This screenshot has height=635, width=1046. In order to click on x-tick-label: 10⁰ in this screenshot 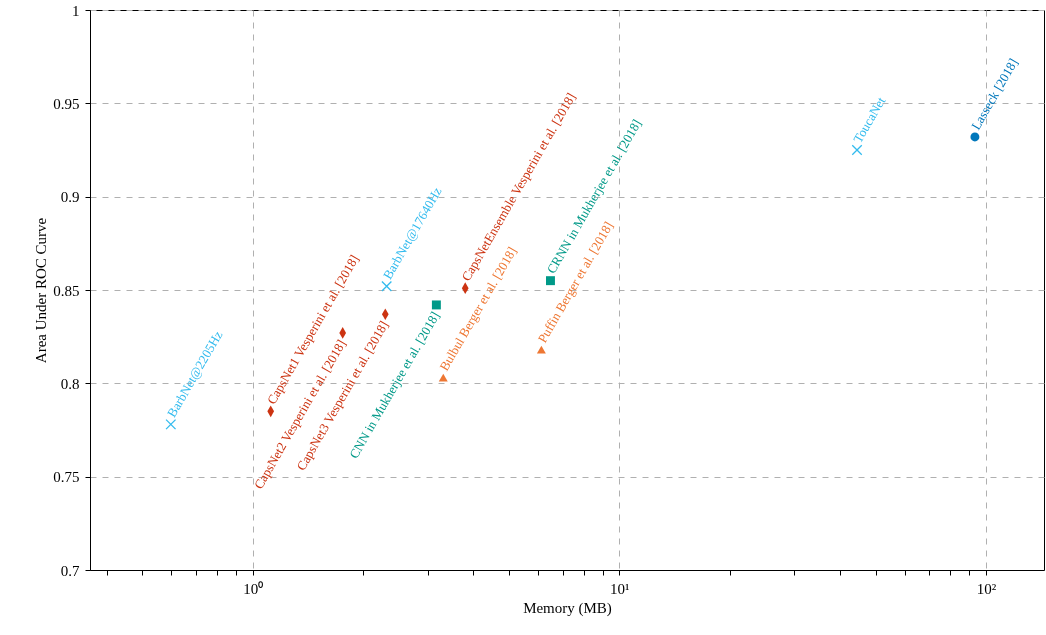, I will do `click(253, 588)`.